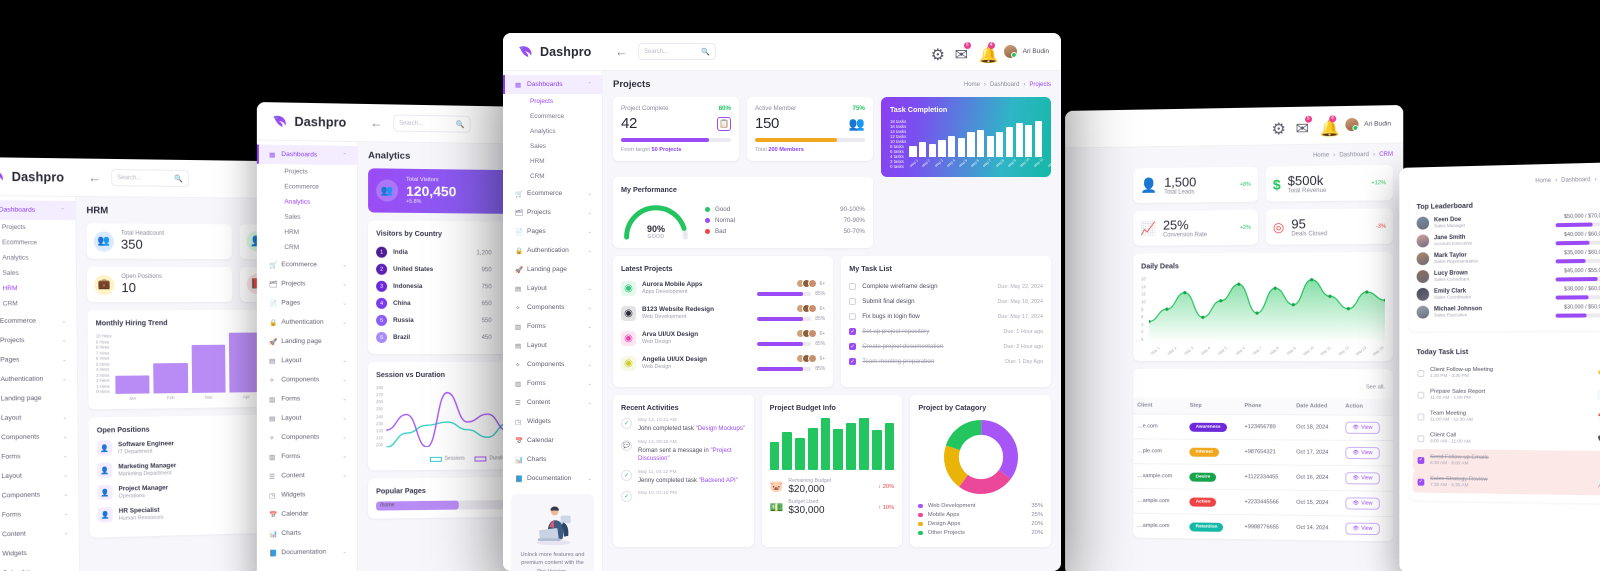 Image resolution: width=1600 pixels, height=571 pixels. I want to click on sidebar-item-dashboards: ▦ Dashboards ⌃, so click(307, 155).